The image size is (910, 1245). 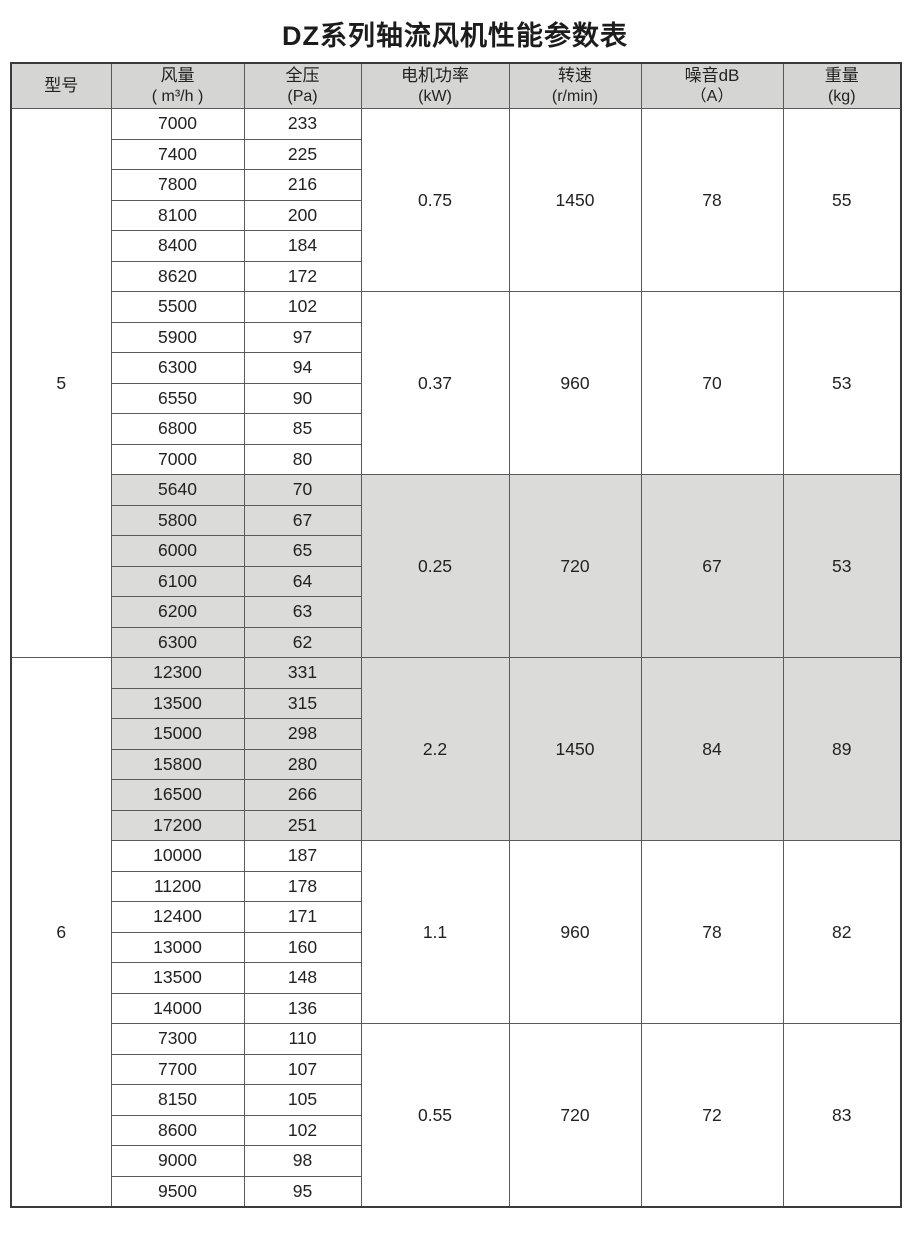 What do you see at coordinates (302, 154) in the screenshot?
I see `pressure-cell: 225` at bounding box center [302, 154].